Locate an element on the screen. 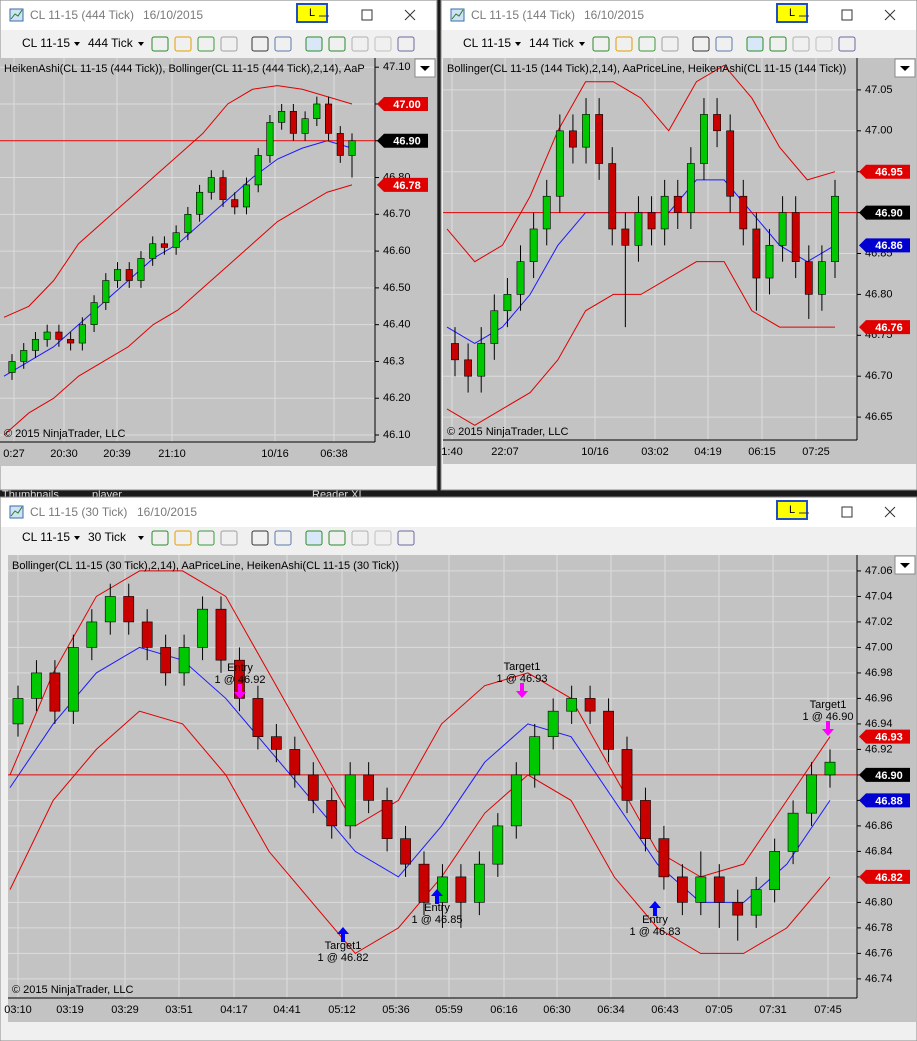  y-tick-label: 47.06 is located at coordinates (879, 571).